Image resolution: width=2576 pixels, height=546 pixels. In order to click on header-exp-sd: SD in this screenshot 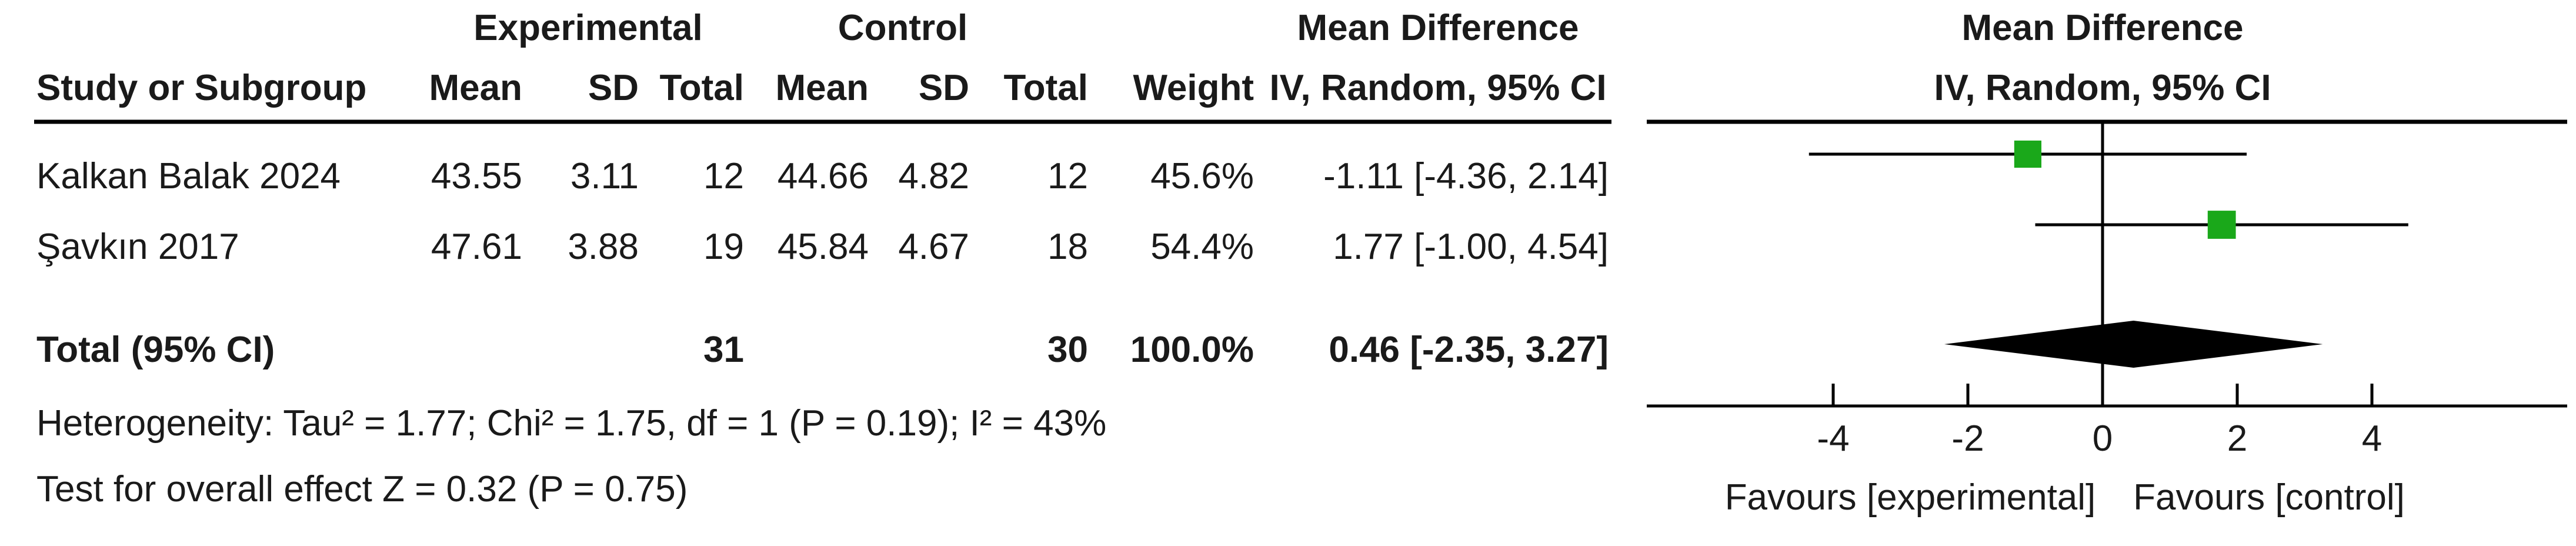, I will do `click(613, 88)`.